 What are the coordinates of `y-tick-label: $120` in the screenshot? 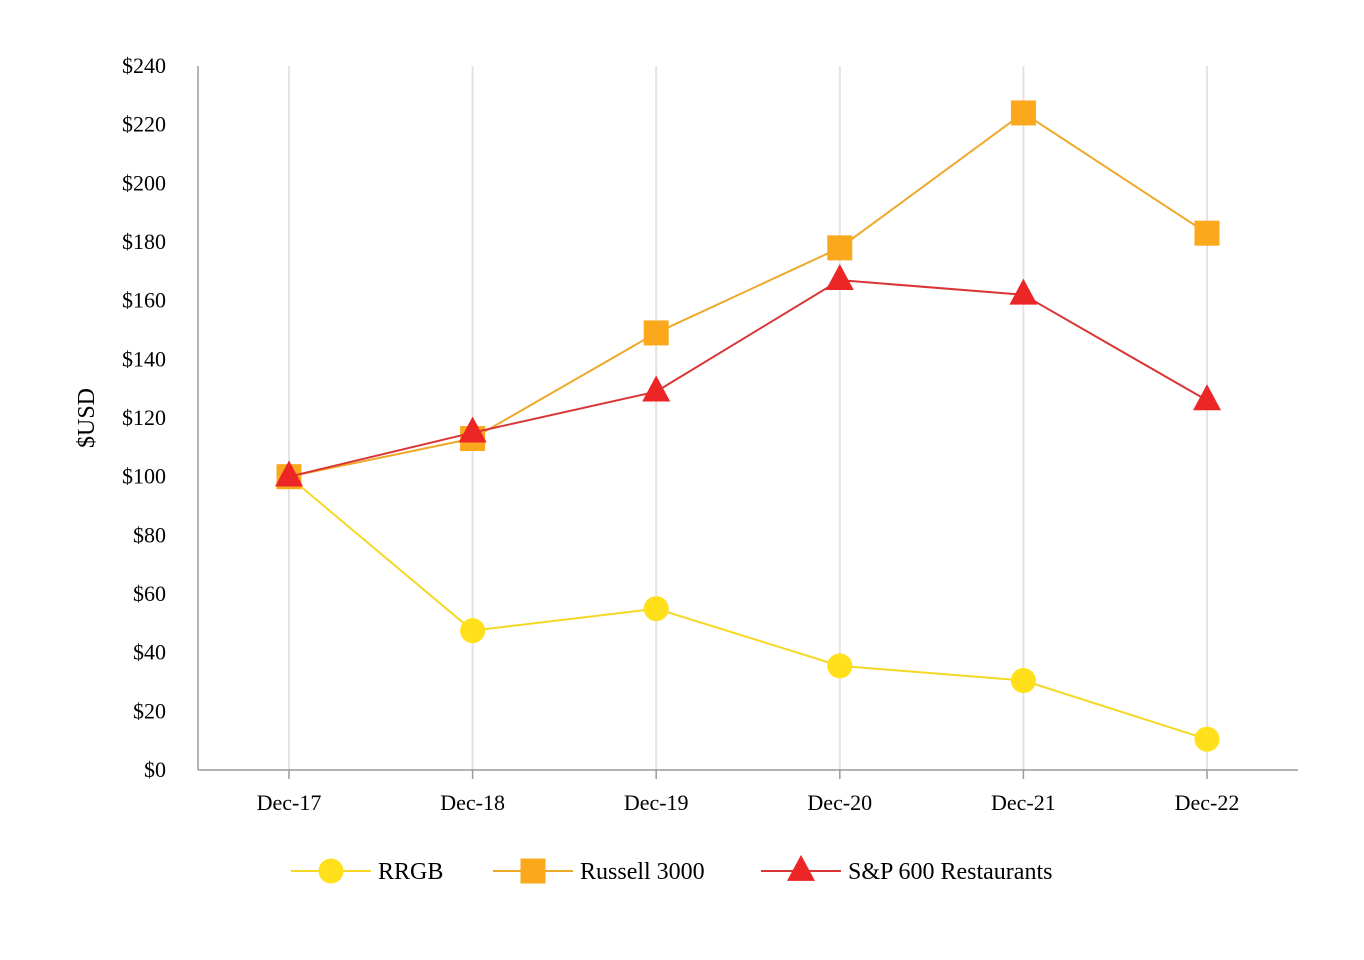 It's located at (144, 417).